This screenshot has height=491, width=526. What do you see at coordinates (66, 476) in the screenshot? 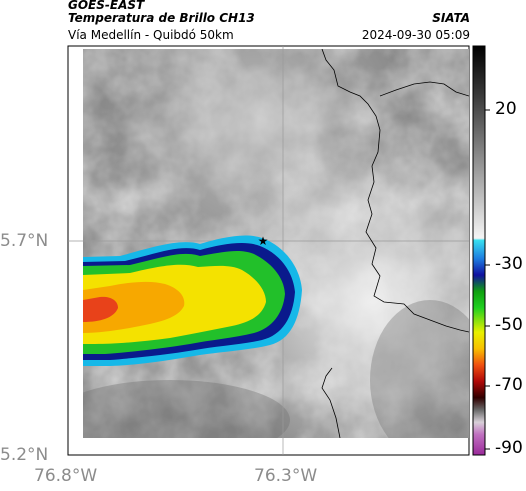
I see `lon-tick-label: 76.8°W` at bounding box center [66, 476].